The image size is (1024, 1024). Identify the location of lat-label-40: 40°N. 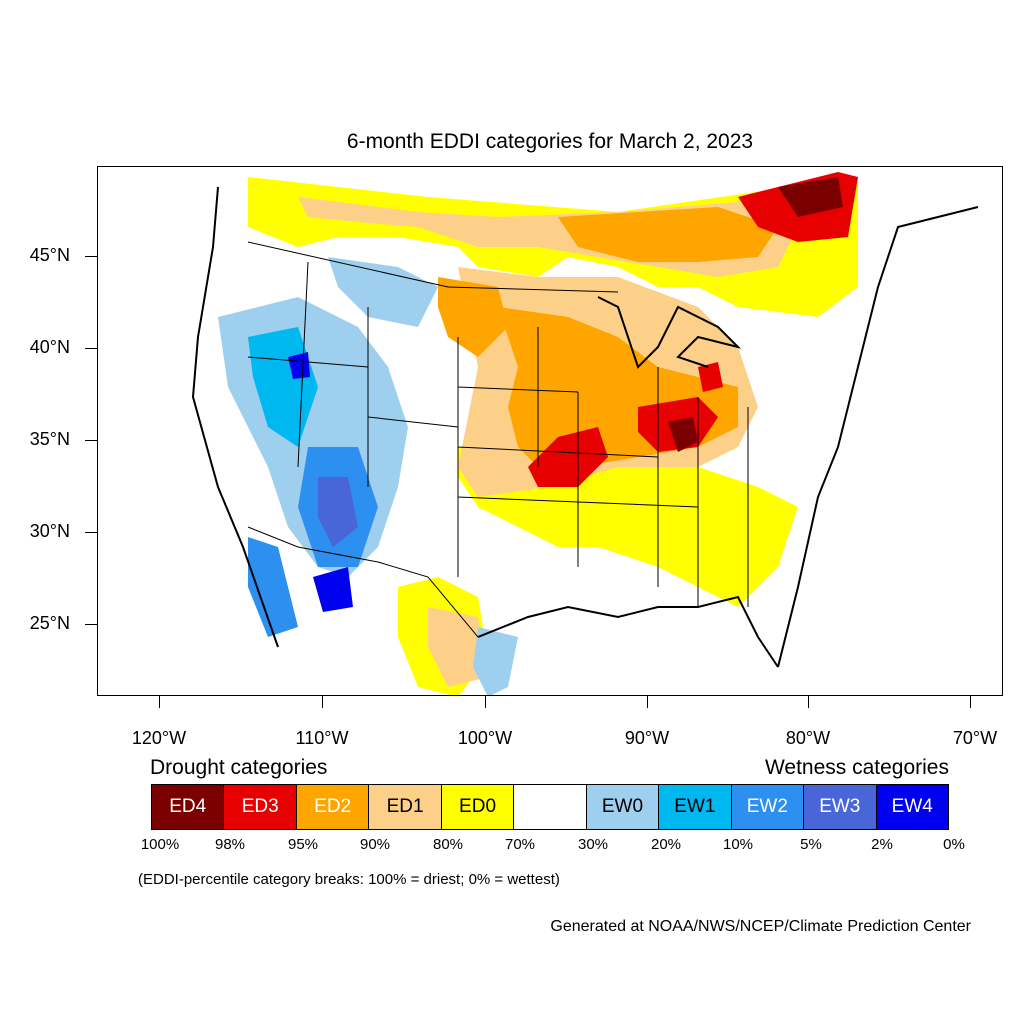
(49, 347).